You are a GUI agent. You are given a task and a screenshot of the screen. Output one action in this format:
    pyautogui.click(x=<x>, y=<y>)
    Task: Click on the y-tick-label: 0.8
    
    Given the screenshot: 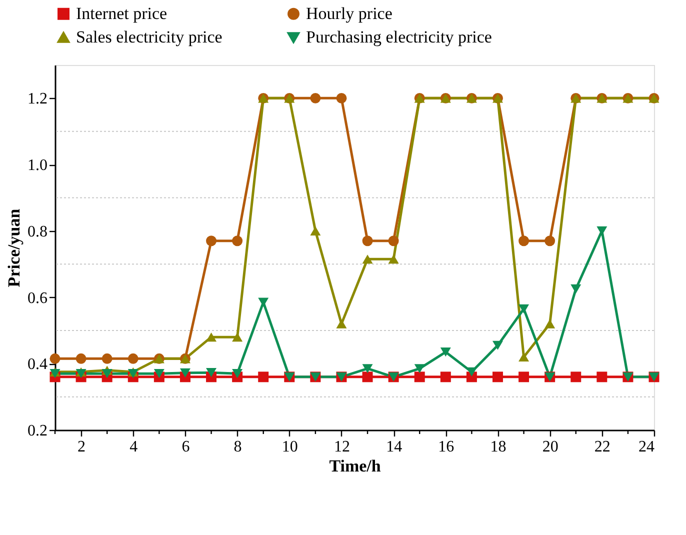 What is the action you would take?
    pyautogui.click(x=38, y=231)
    